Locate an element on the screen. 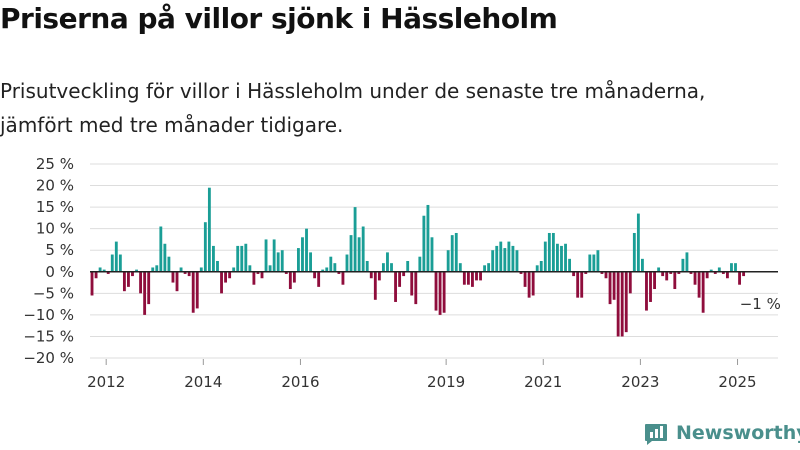 The image size is (800, 450). y-tick-label: 0 % is located at coordinates (59, 272).